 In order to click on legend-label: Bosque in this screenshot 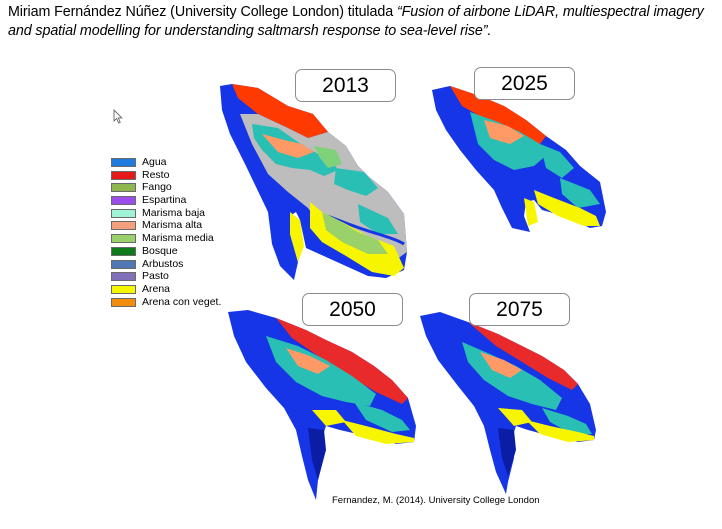, I will do `click(160, 250)`.